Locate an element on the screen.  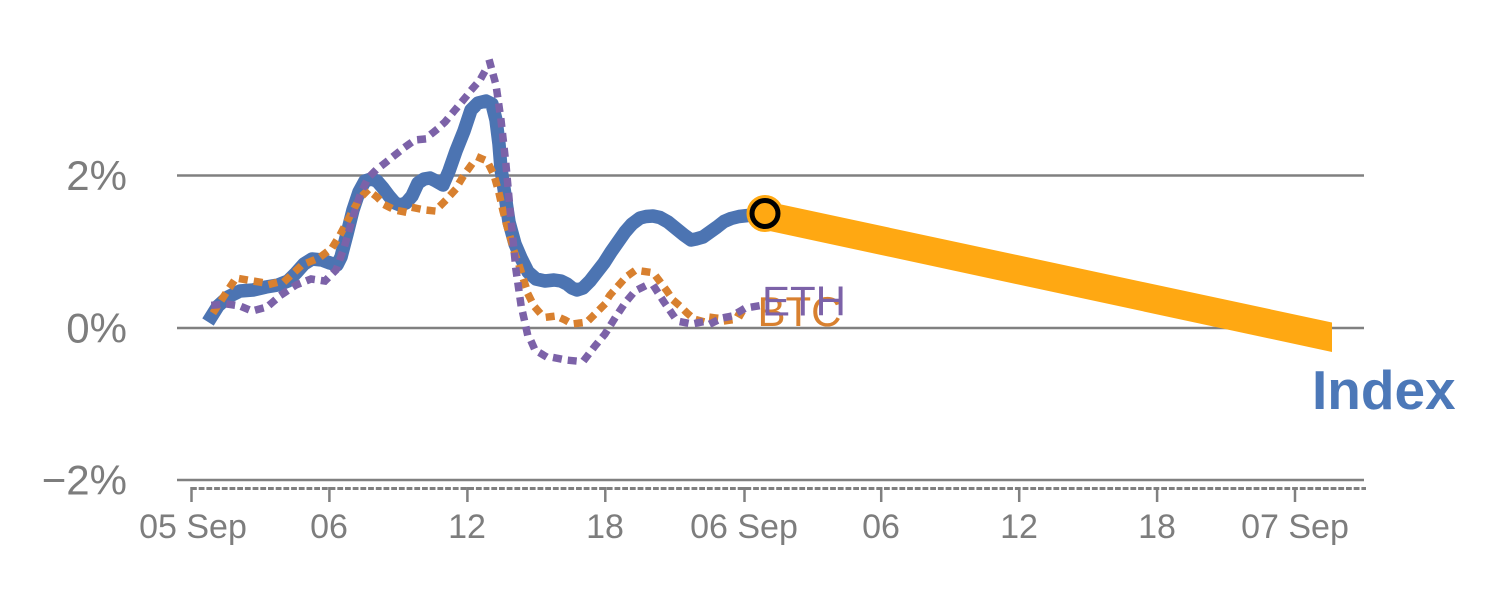
svg-text: Index is located at coordinates (1384, 390).